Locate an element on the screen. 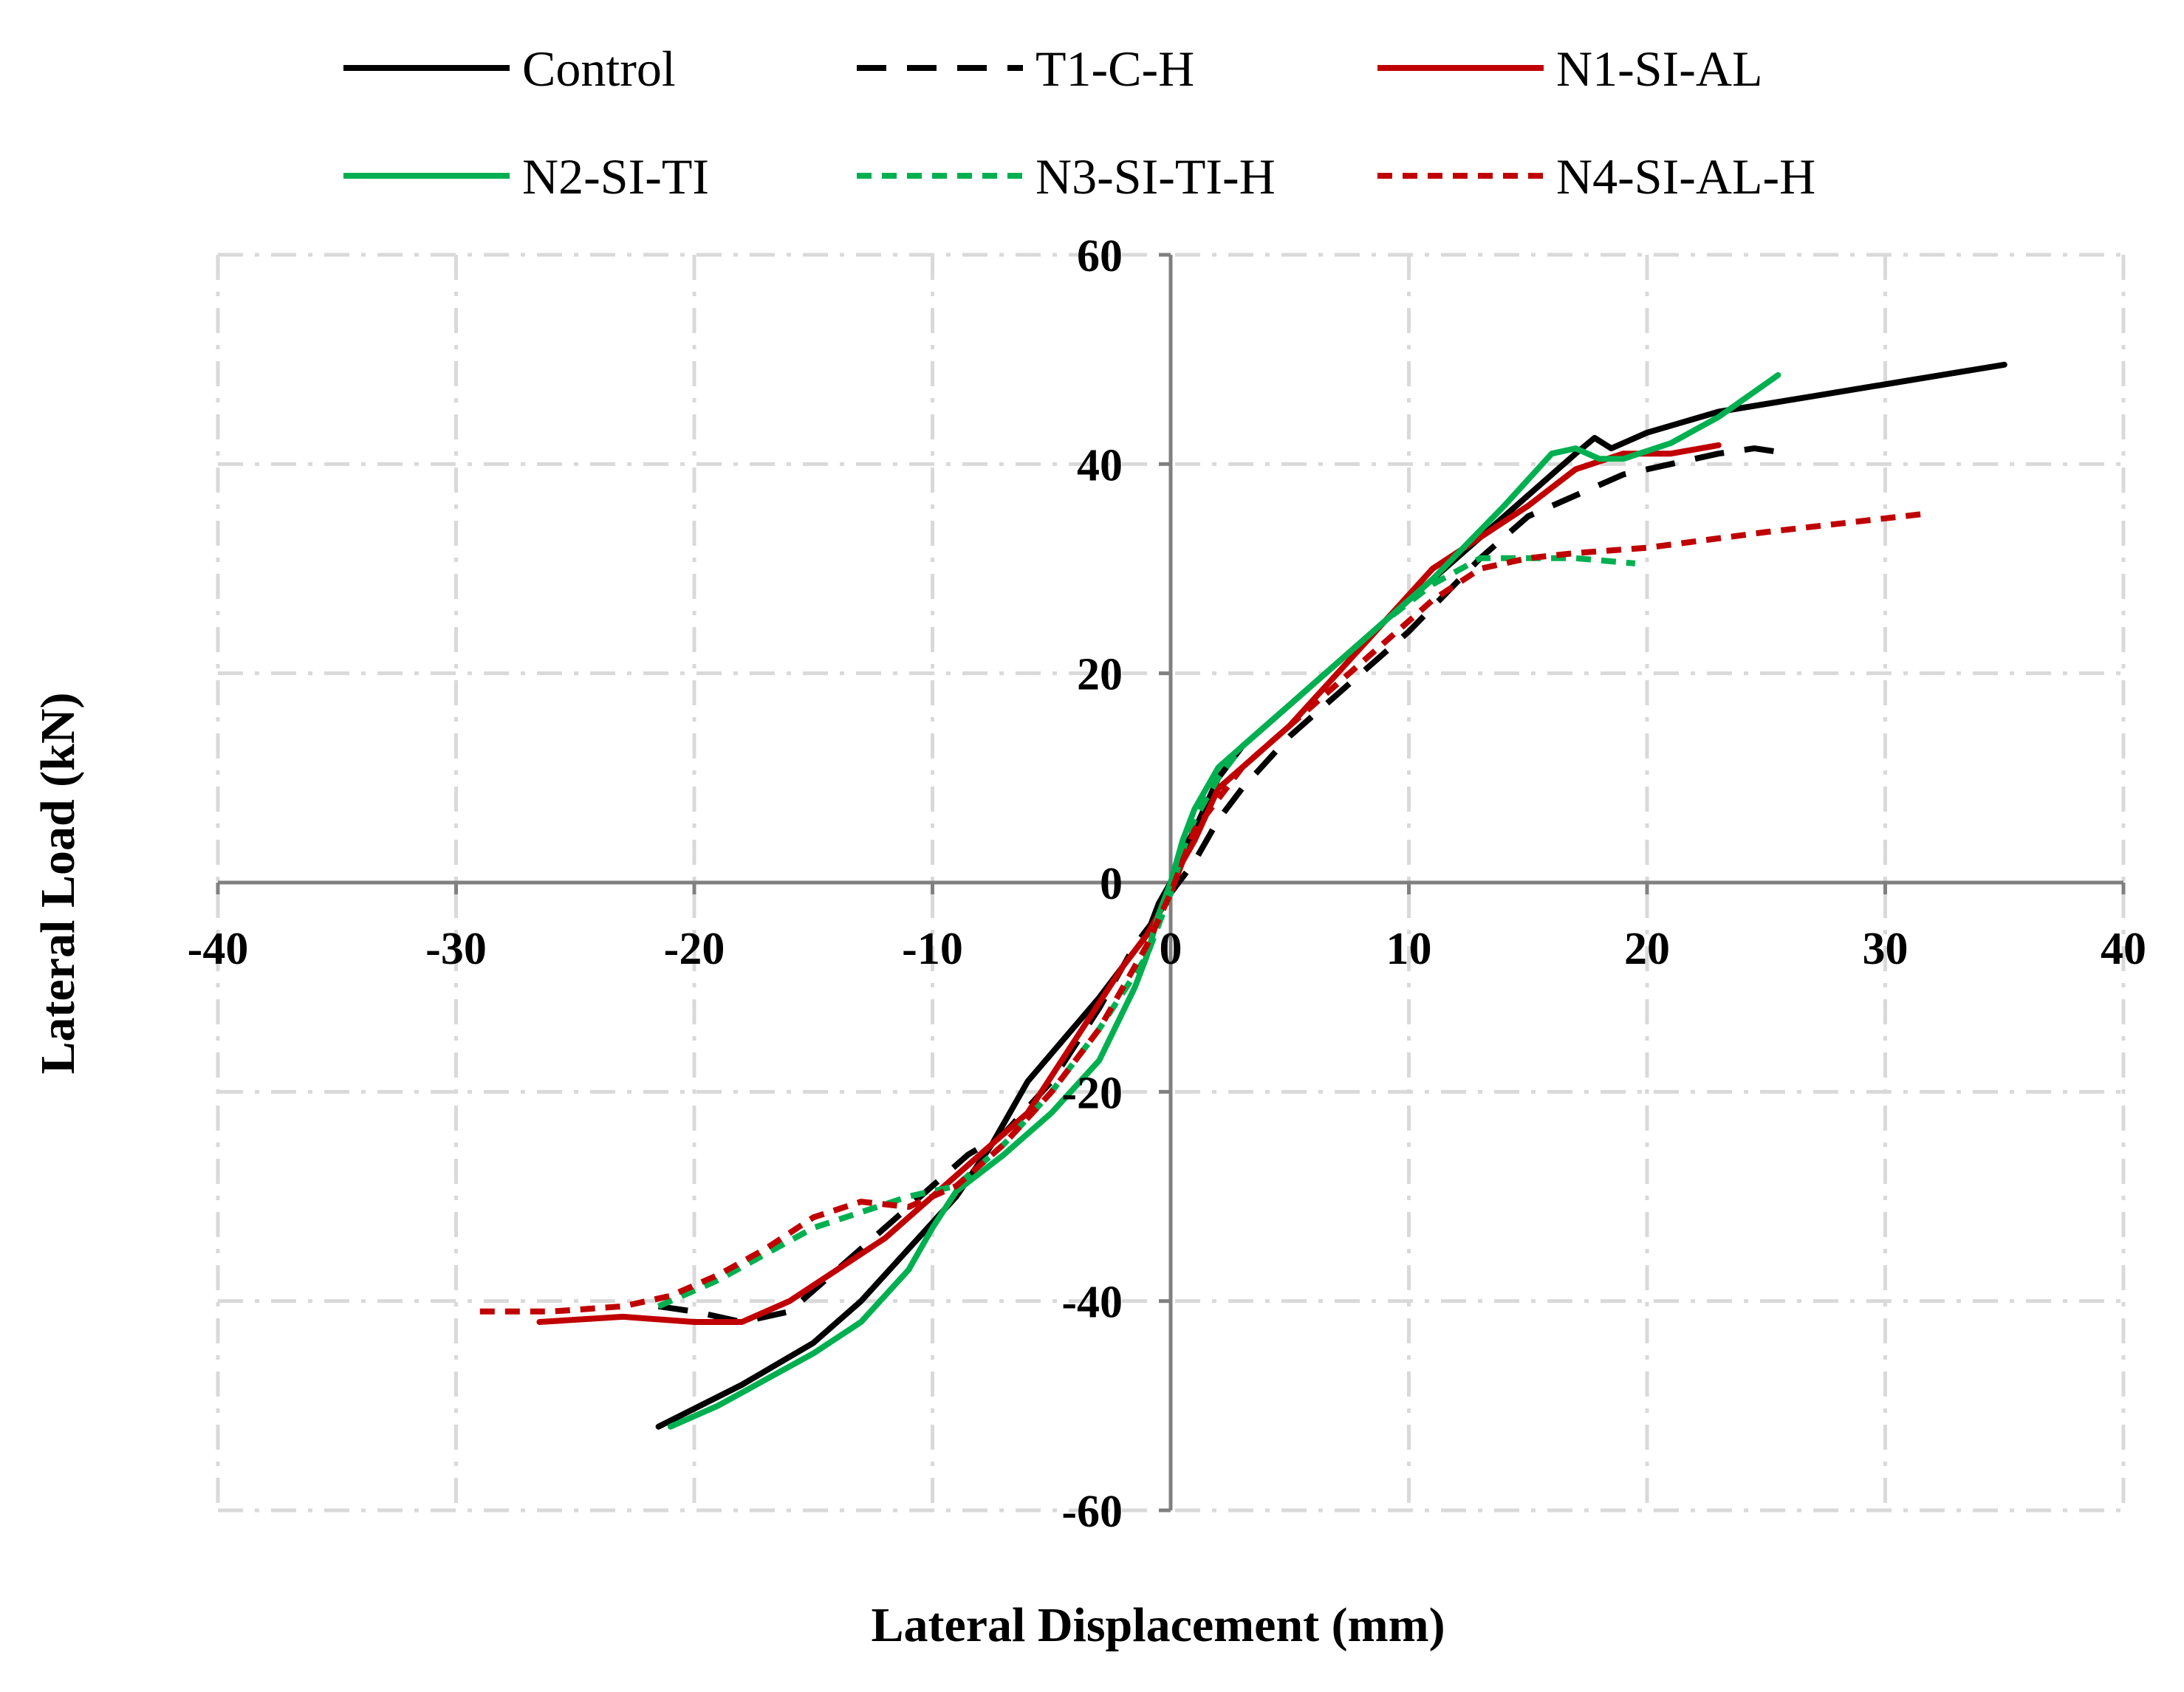 Image resolution: width=2184 pixels, height=1692 pixels. legend-item: Control is located at coordinates (509, 69).